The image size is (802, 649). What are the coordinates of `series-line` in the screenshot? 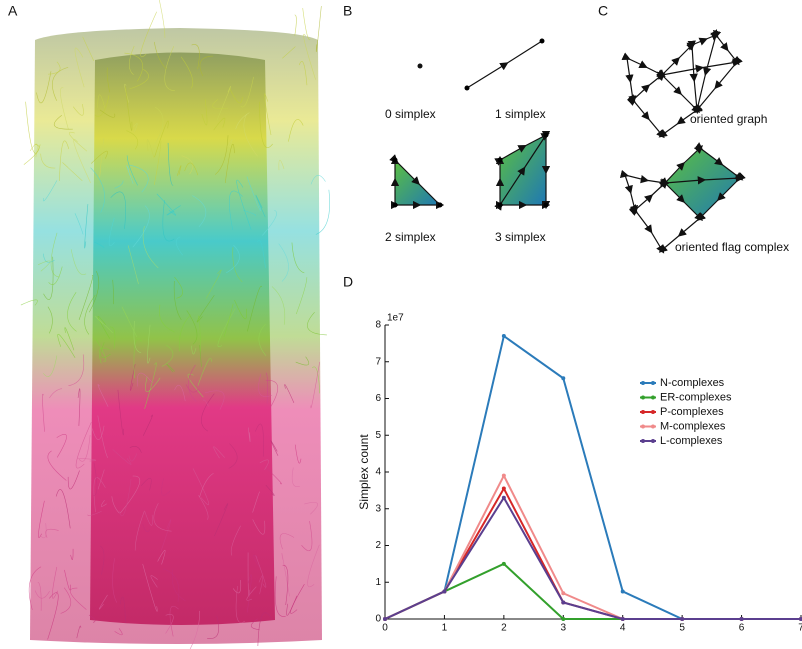 It's located at (592, 546).